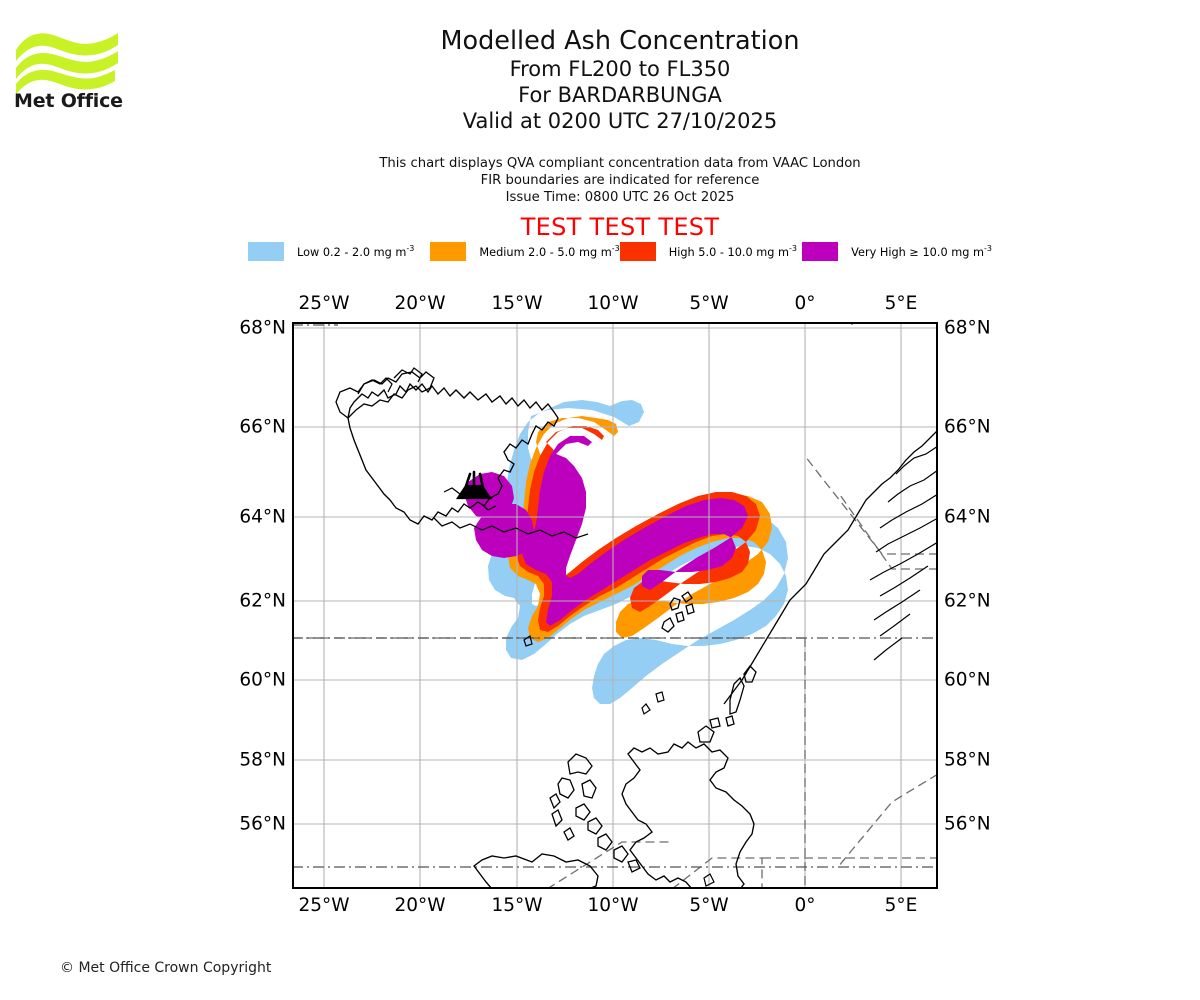  What do you see at coordinates (166, 968) in the screenshot?
I see `copyright-notice: © Met Office Crown Copyright` at bounding box center [166, 968].